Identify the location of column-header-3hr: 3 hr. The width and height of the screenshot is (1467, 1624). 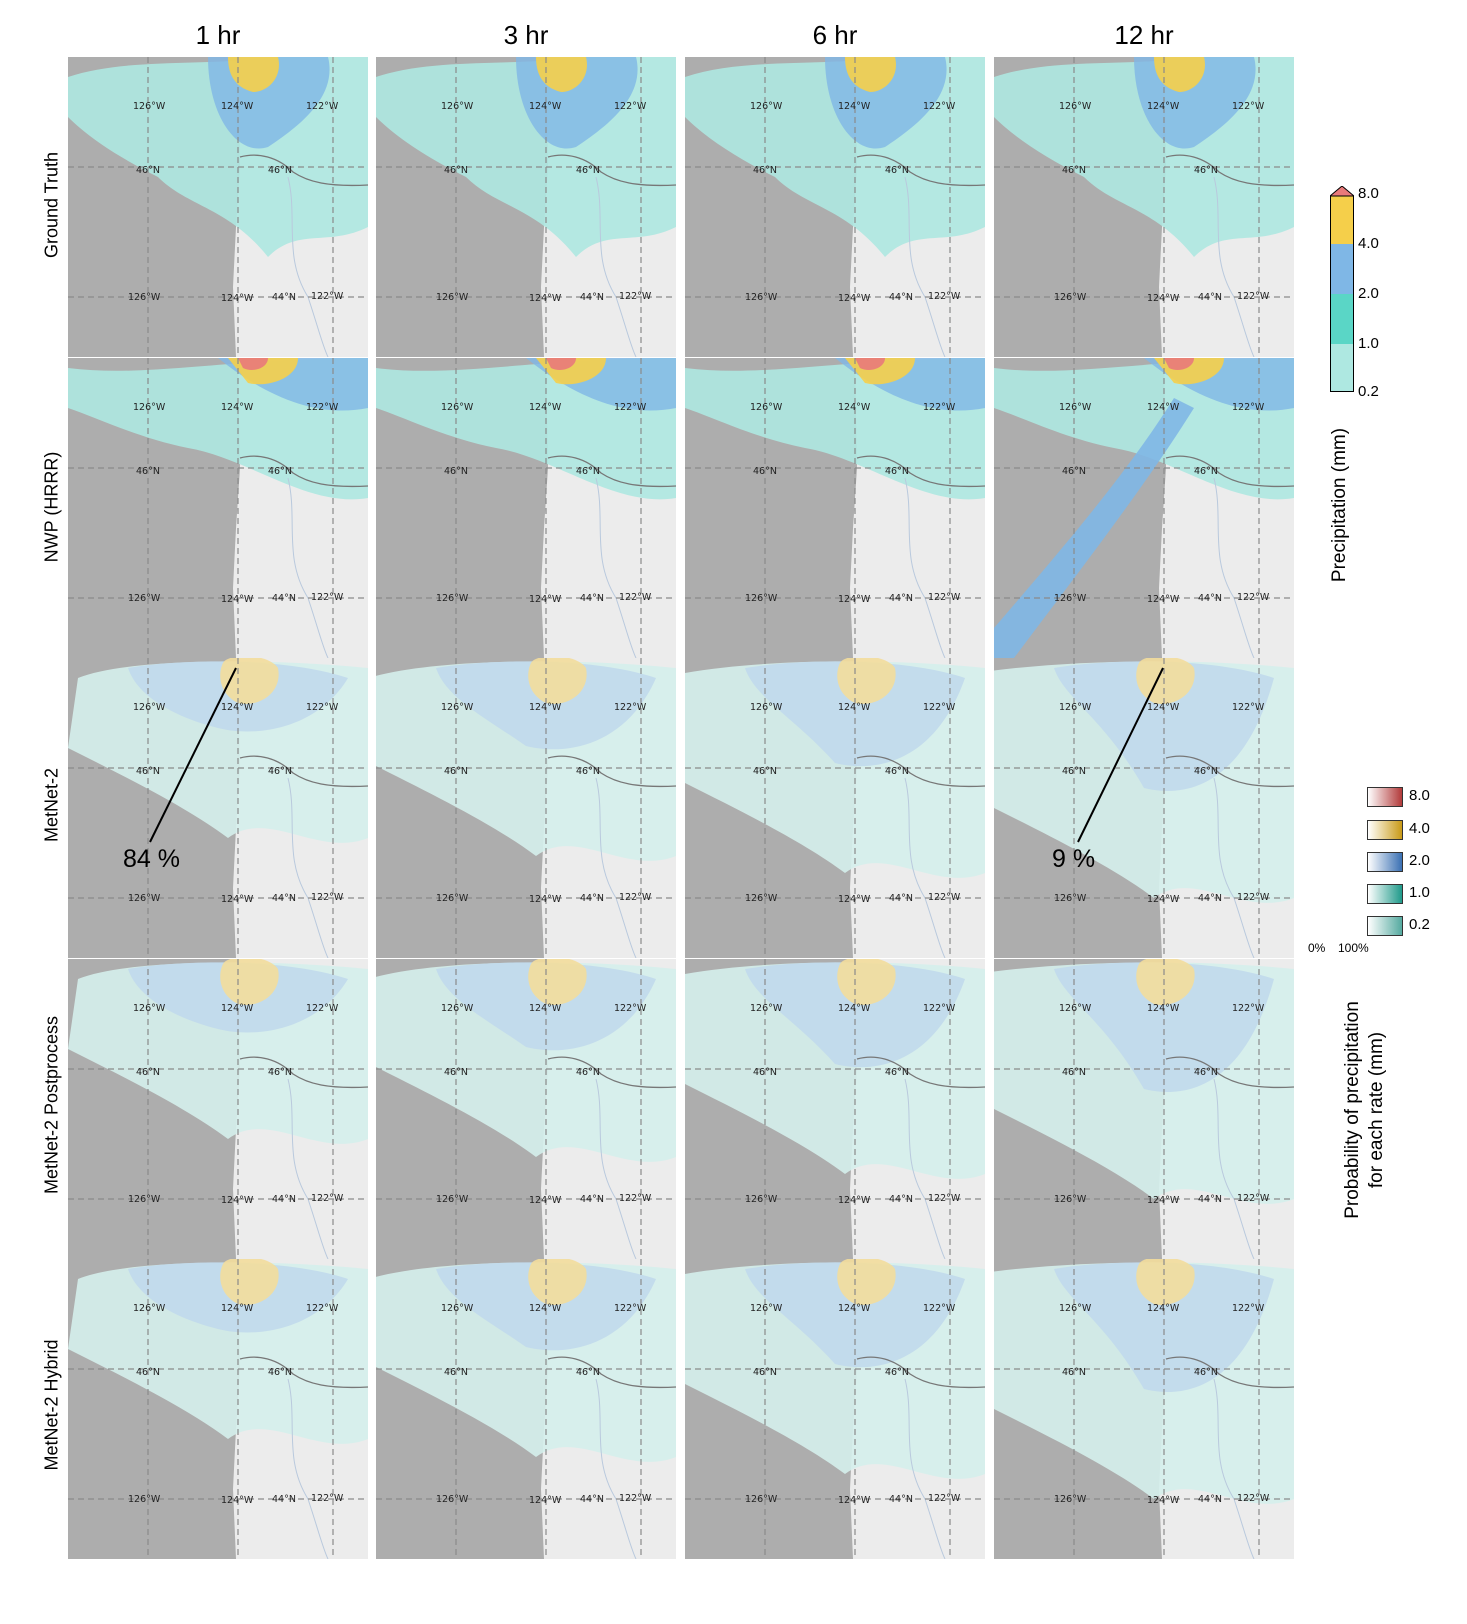
(526, 35).